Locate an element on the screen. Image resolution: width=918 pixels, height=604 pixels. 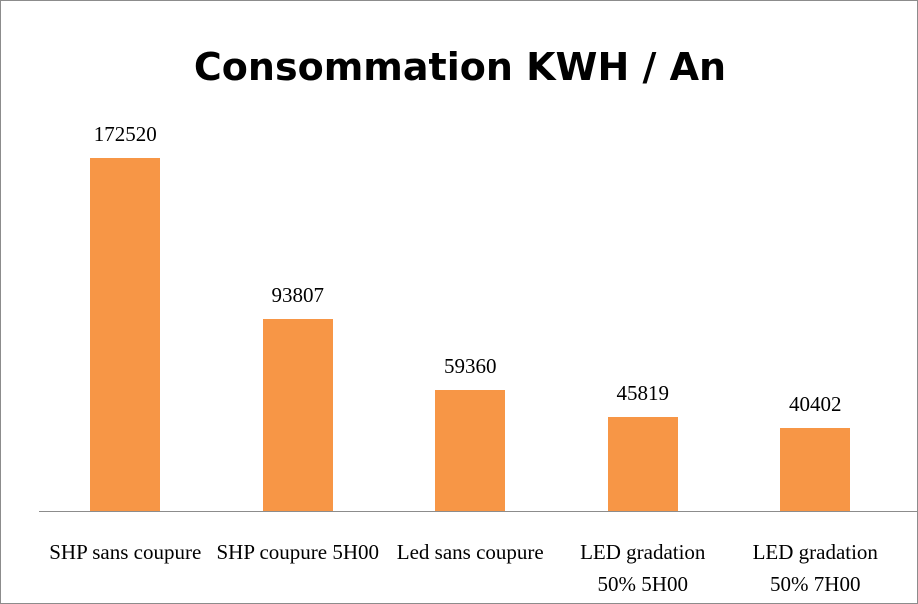
data-label: 40402 is located at coordinates (815, 404).